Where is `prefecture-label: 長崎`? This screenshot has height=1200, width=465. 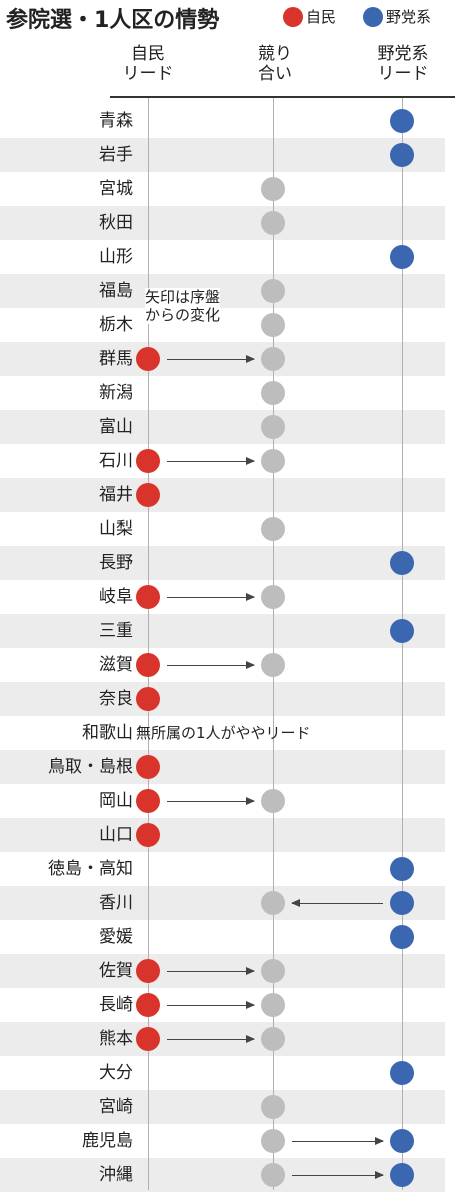 prefecture-label: 長崎 is located at coordinates (116, 1005).